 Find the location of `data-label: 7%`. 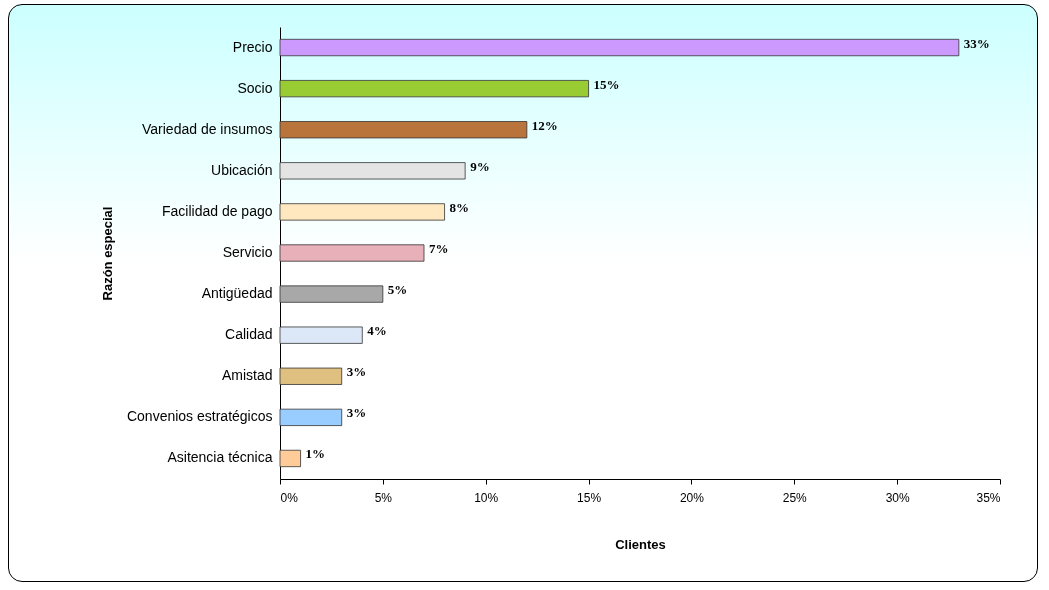

data-label: 7% is located at coordinates (439, 248).